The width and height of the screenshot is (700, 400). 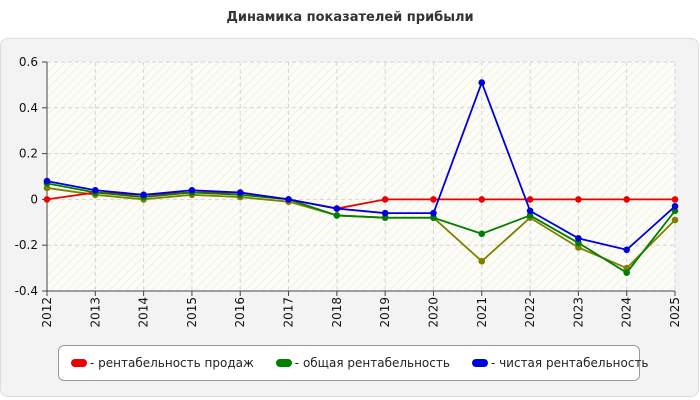 I want to click on legend-swatch-net, so click(x=479, y=363).